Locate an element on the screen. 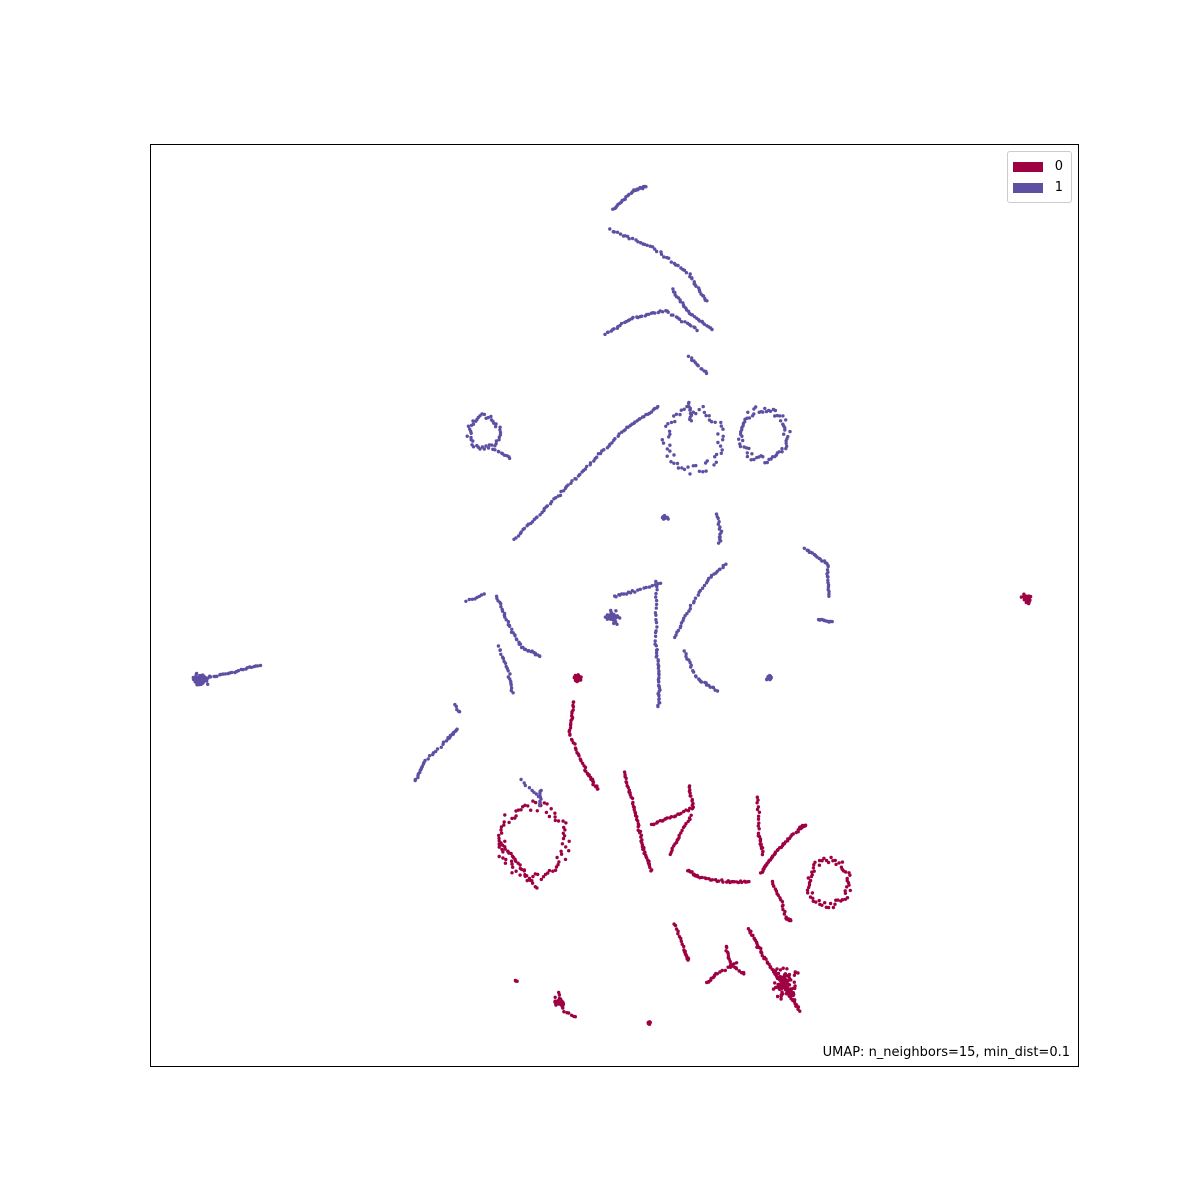 The image size is (1200, 1200). legend-label-1: 1 is located at coordinates (1058, 187).